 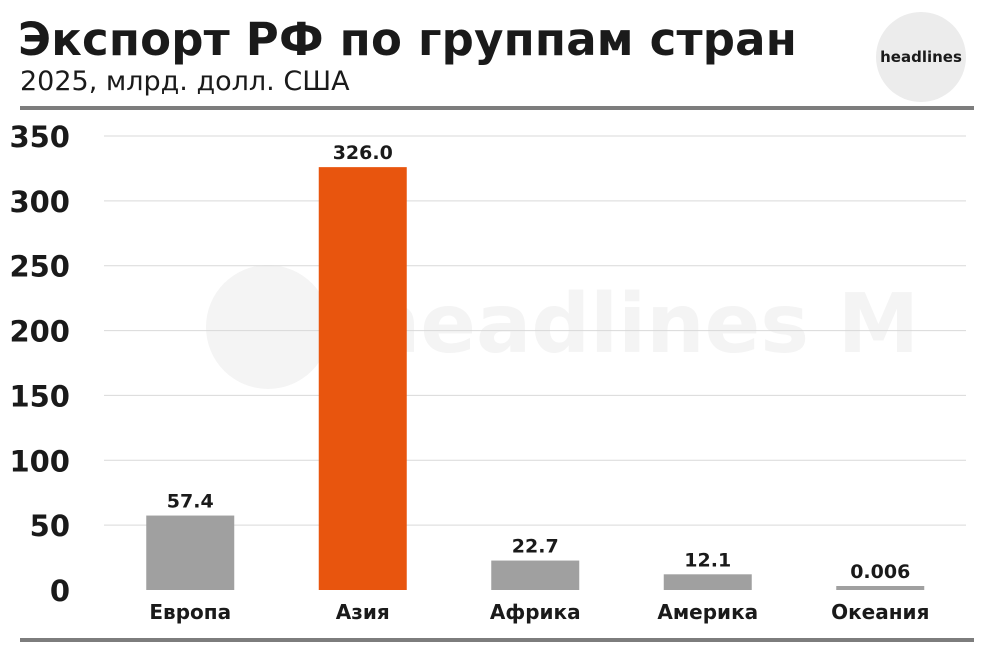 I want to click on category-label: Азия, so click(x=363, y=612).